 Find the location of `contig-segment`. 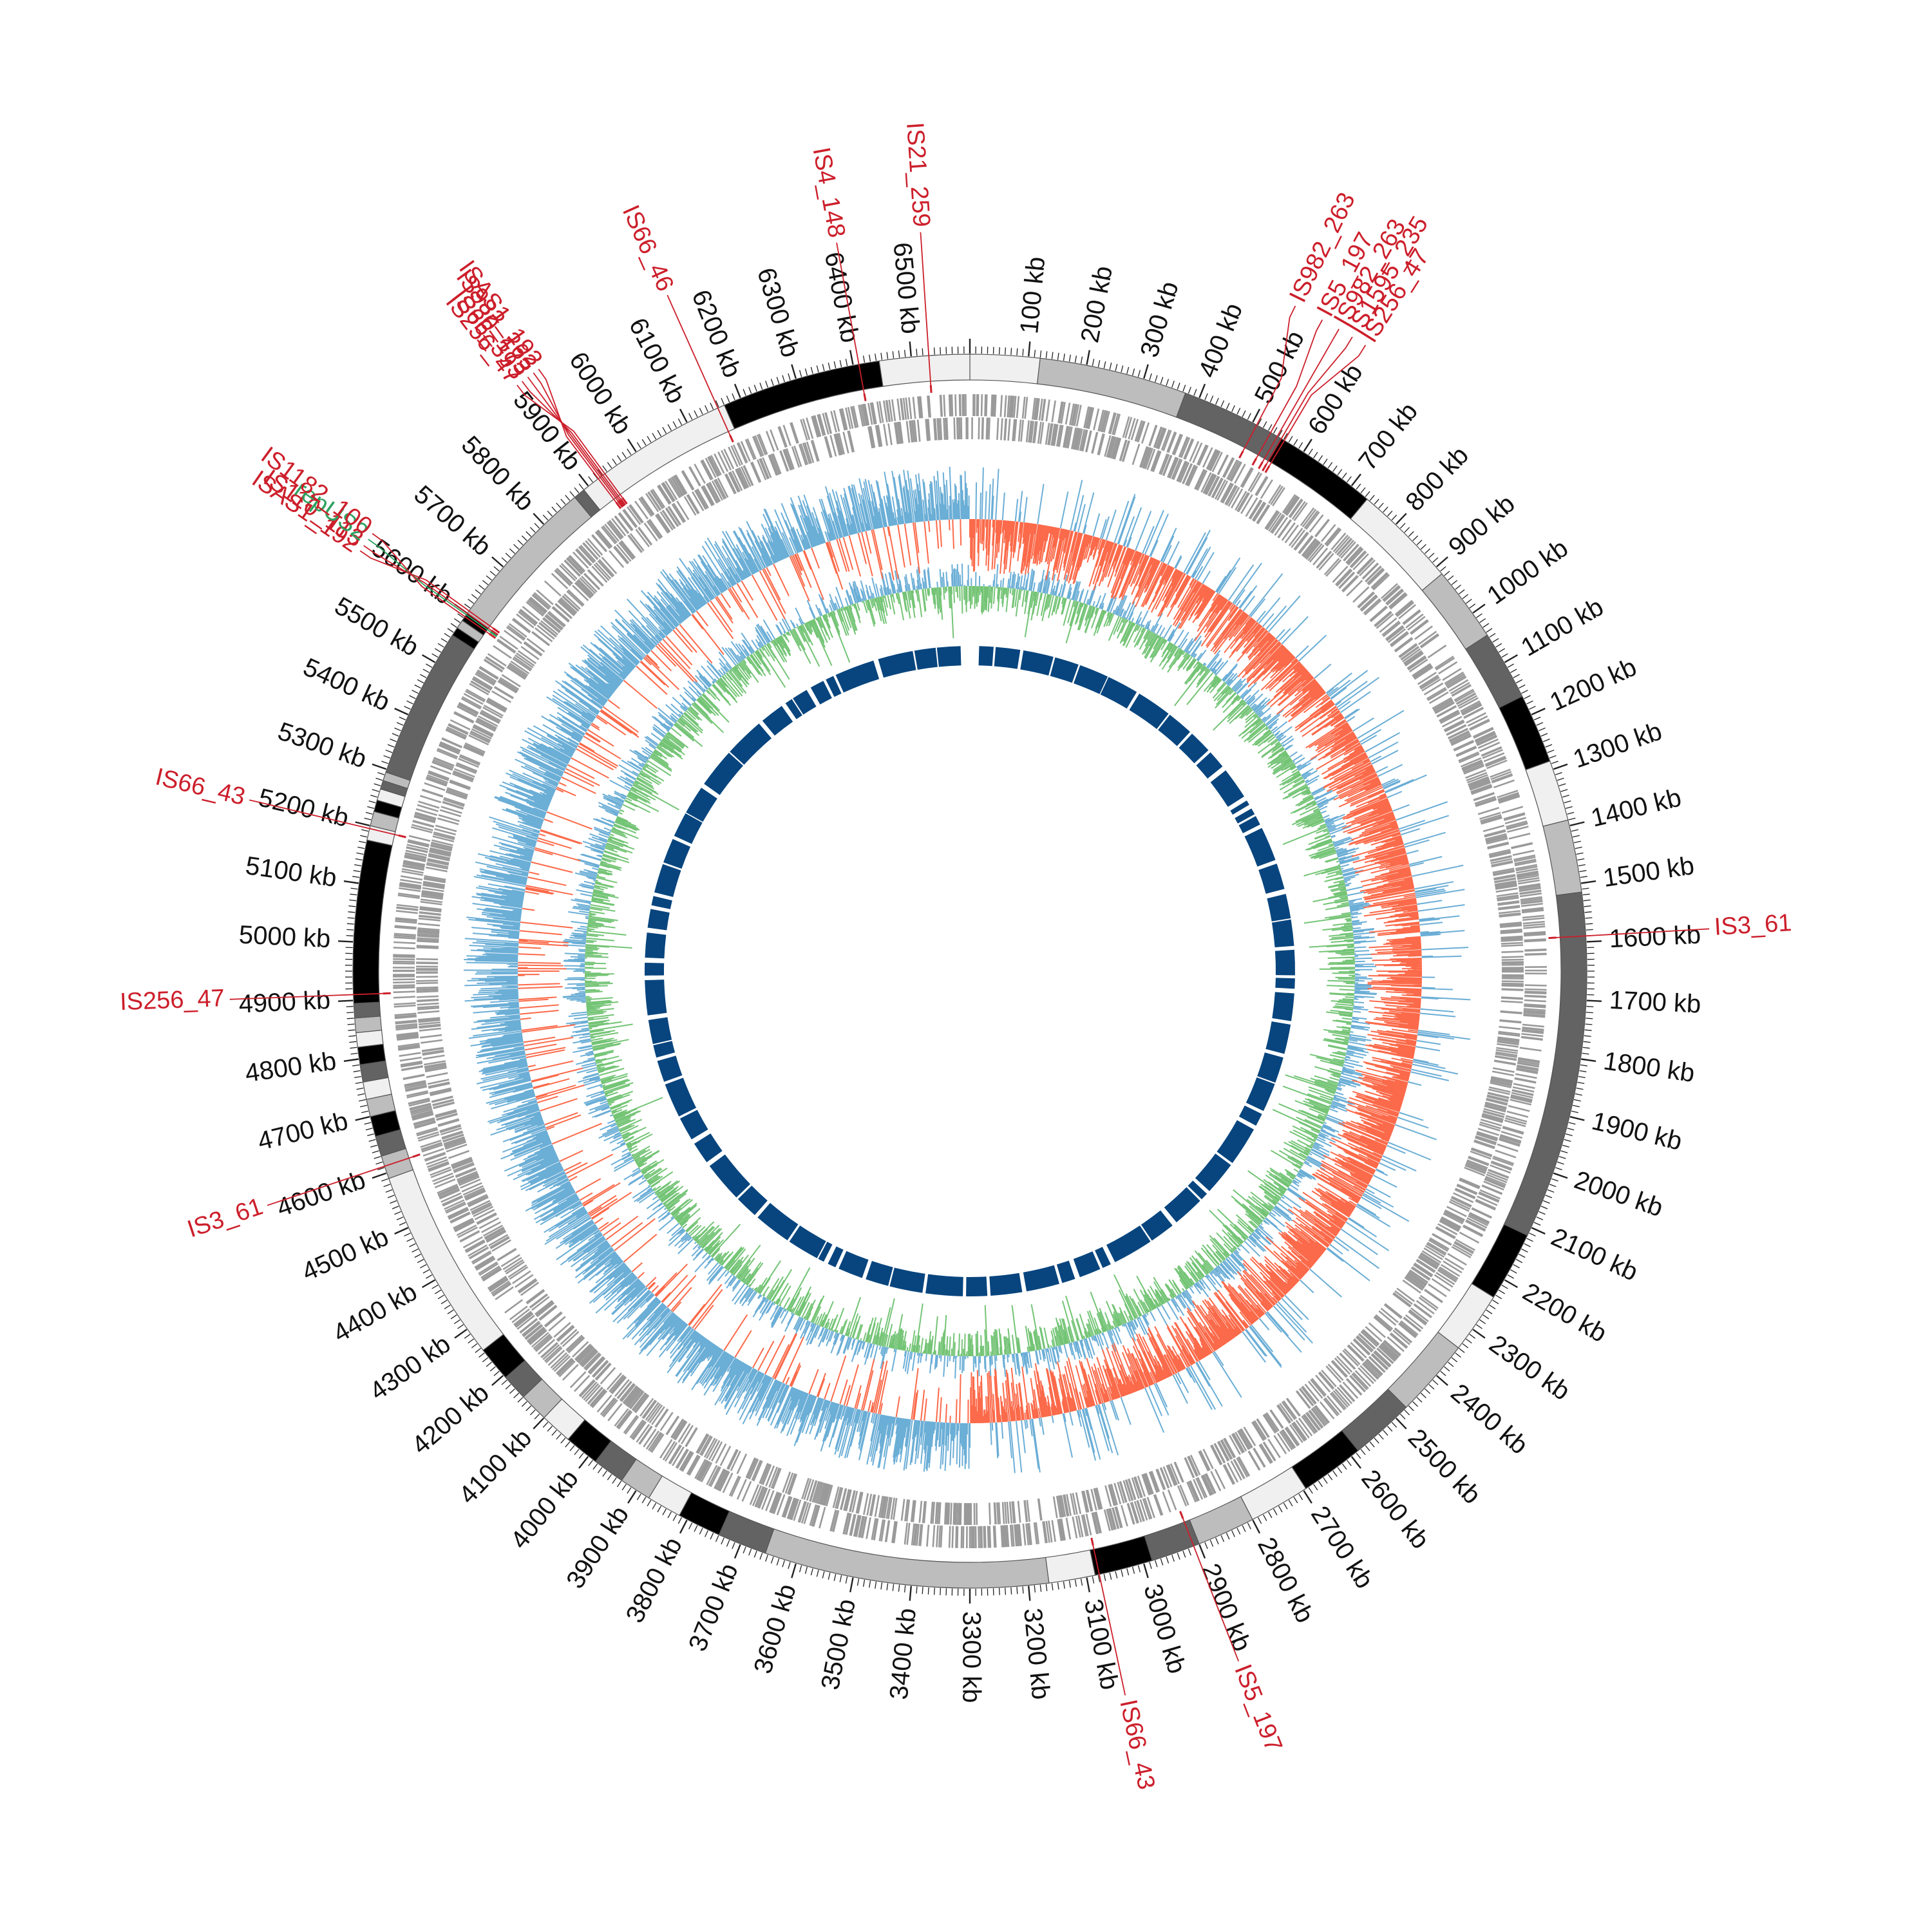

contig-segment is located at coordinates (1070, 1566).